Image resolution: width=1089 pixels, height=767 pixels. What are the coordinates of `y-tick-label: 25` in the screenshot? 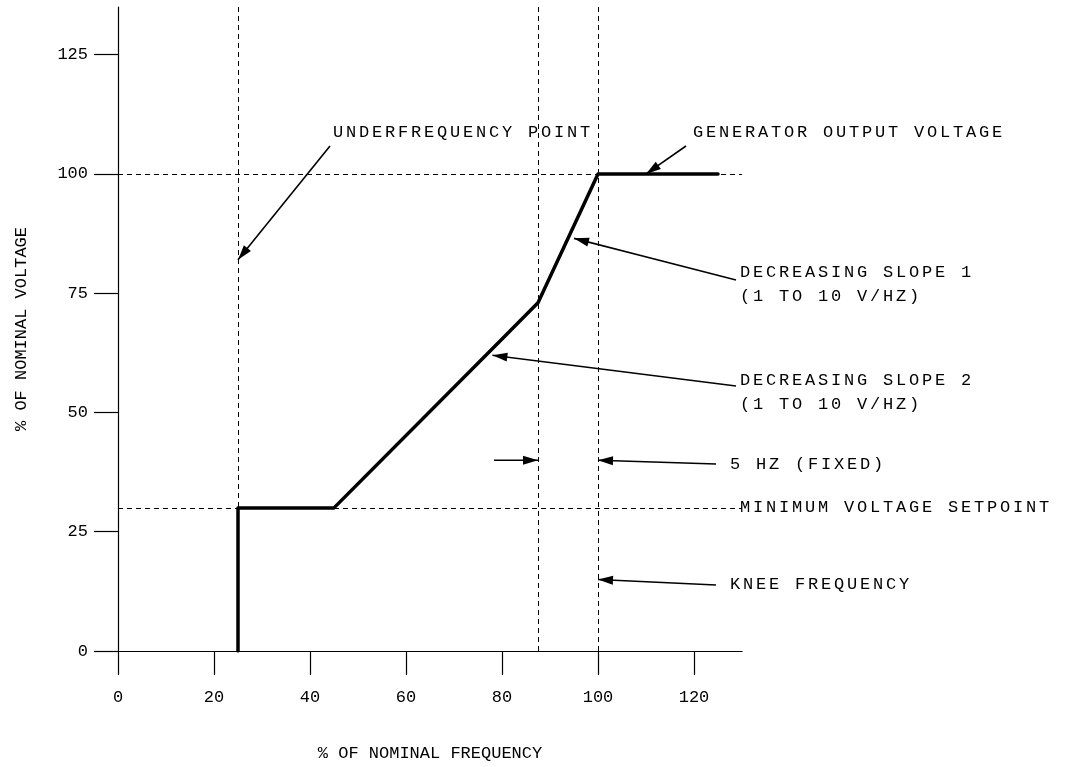 It's located at (77, 532).